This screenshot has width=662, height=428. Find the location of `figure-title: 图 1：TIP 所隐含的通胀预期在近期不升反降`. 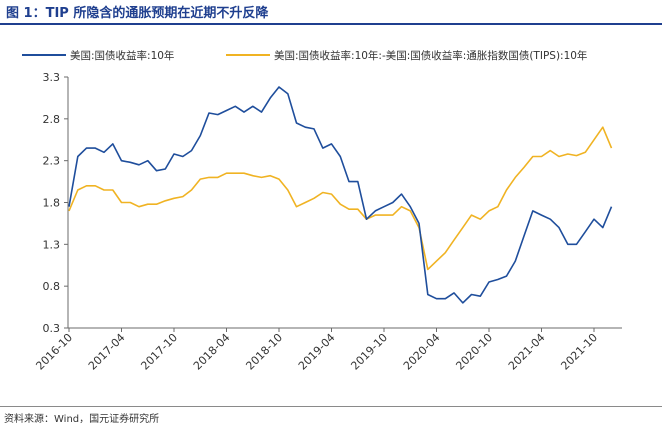

figure-title: 图 1：TIP 所隐含的通胀预期在近期不升反降 is located at coordinates (137, 13).